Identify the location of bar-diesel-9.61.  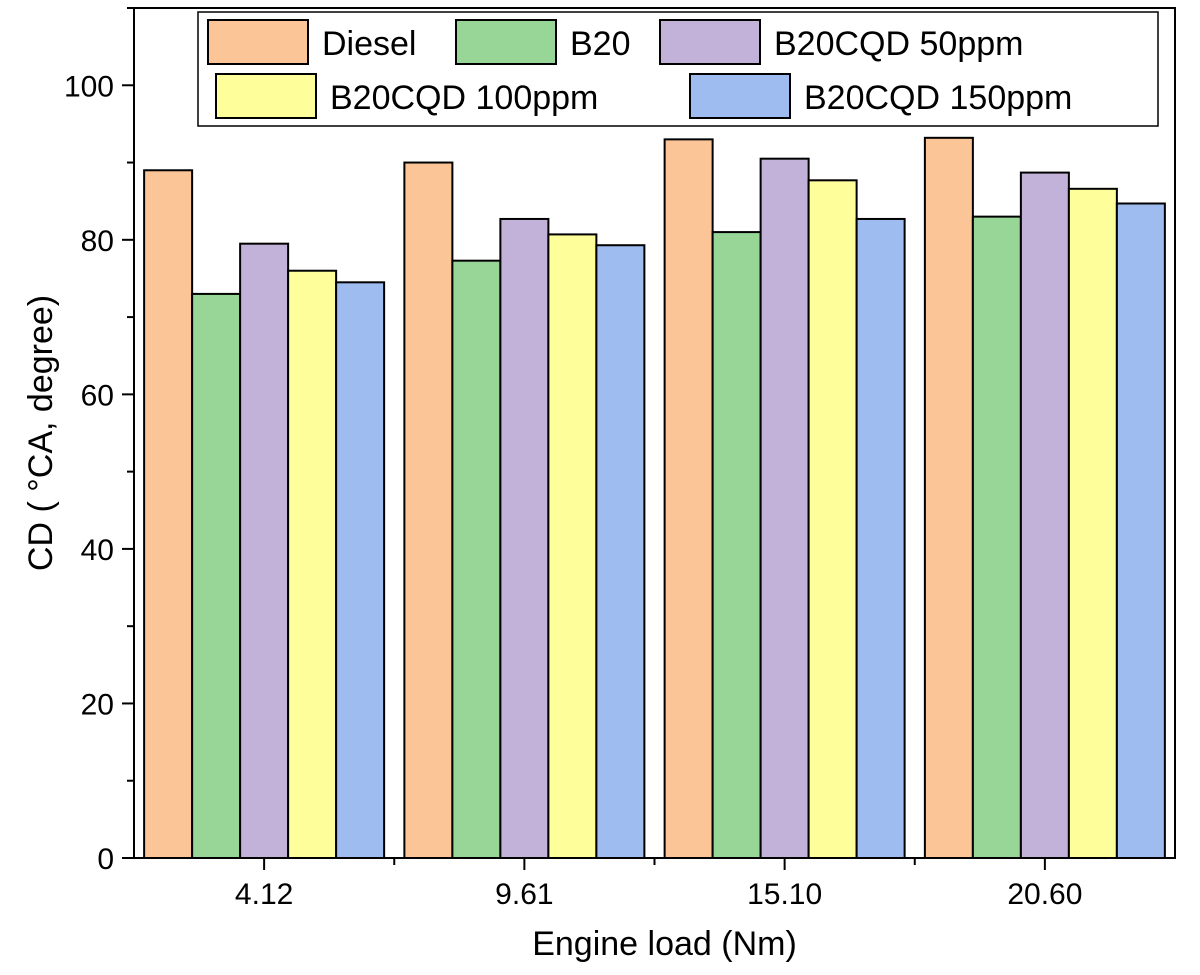
(428, 510).